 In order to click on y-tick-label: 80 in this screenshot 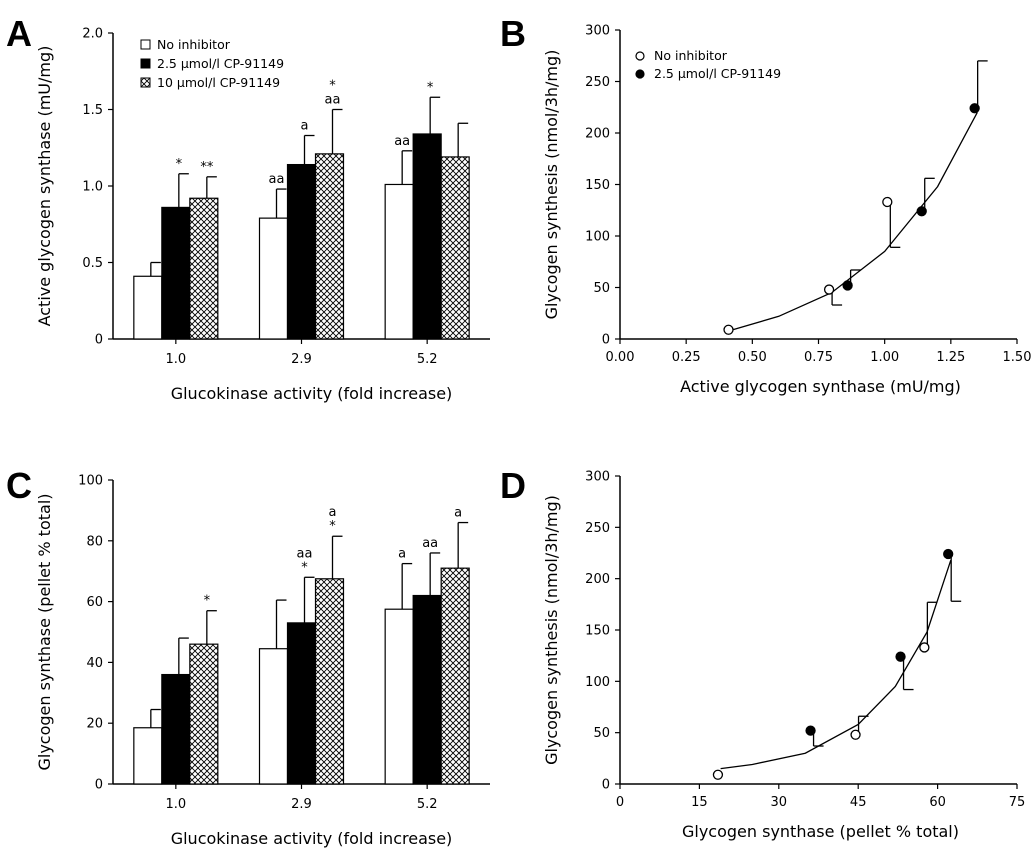, I will do `click(94, 541)`.